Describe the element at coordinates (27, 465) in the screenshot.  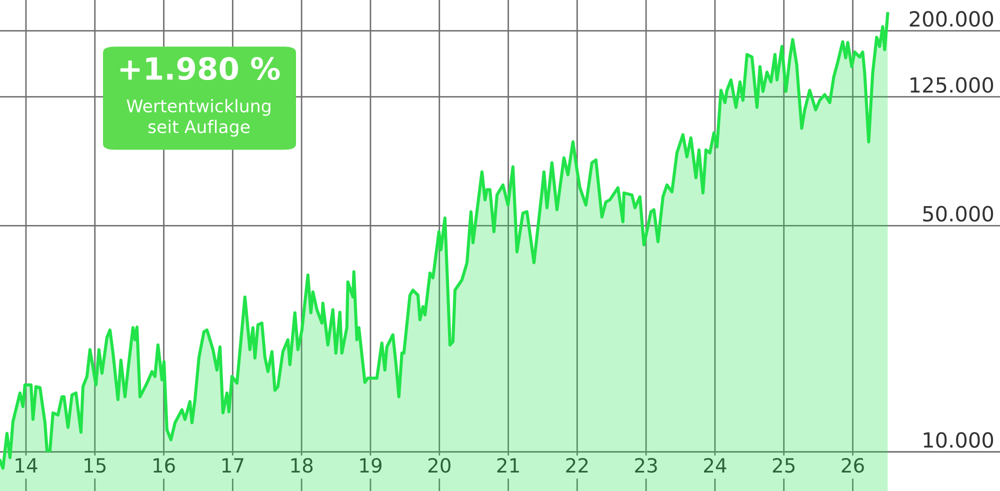
I see `x-tick-label: 14` at that location.